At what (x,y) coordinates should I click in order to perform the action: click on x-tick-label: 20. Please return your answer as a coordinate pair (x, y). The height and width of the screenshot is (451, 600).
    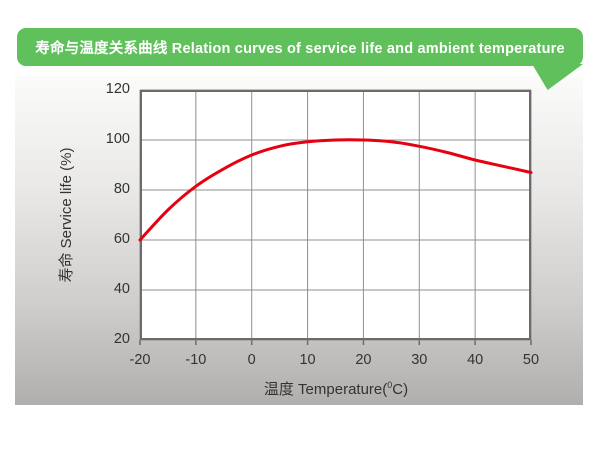
    Looking at the image, I should click on (363, 360).